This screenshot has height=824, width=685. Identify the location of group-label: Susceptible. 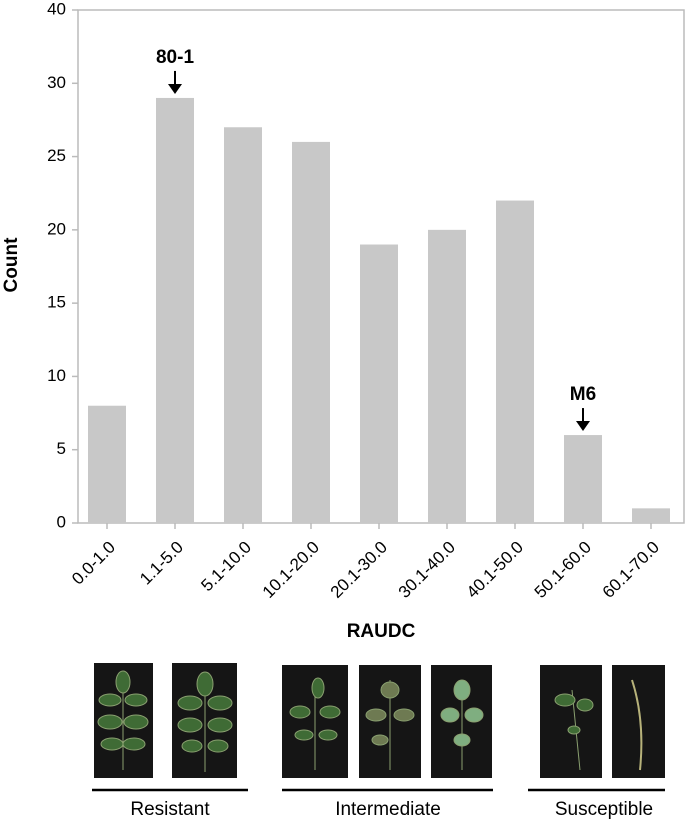
(604, 809).